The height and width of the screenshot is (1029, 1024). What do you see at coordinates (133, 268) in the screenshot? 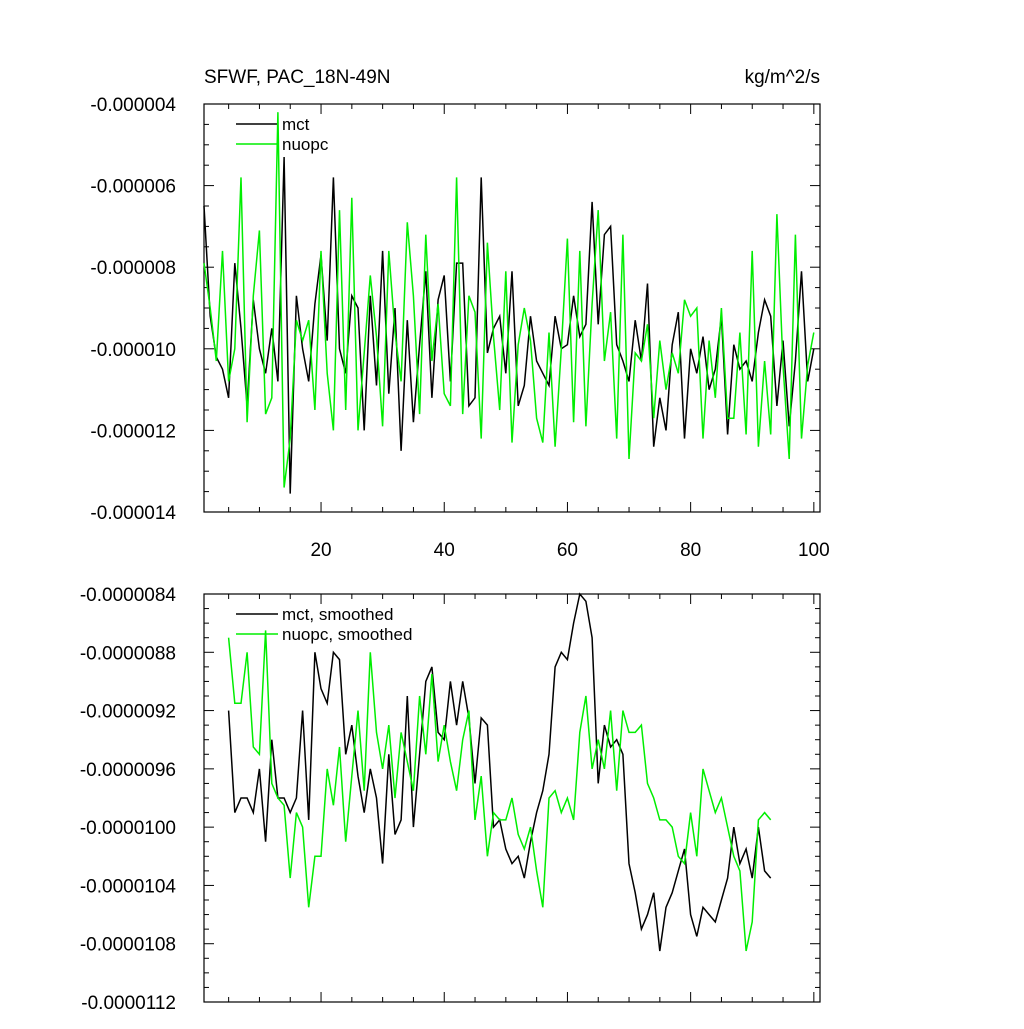
I see `y-tick-label: -0.000008` at bounding box center [133, 268].